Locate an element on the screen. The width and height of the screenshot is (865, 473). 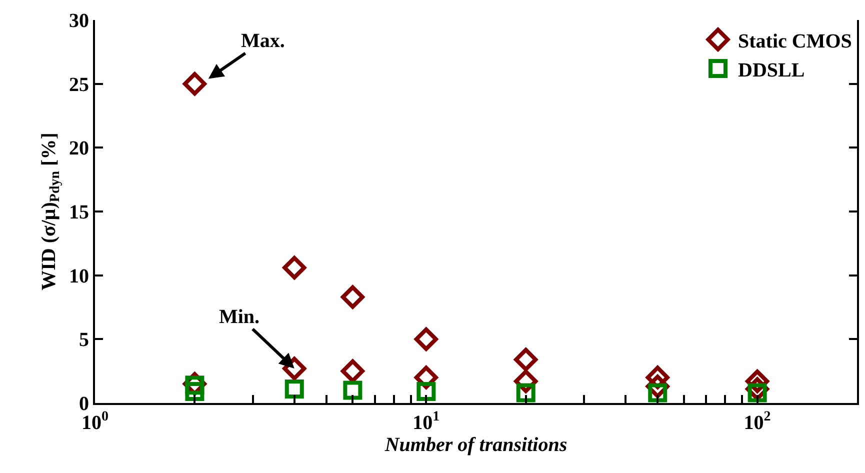
legend-label: Static CMOS is located at coordinates (795, 41).